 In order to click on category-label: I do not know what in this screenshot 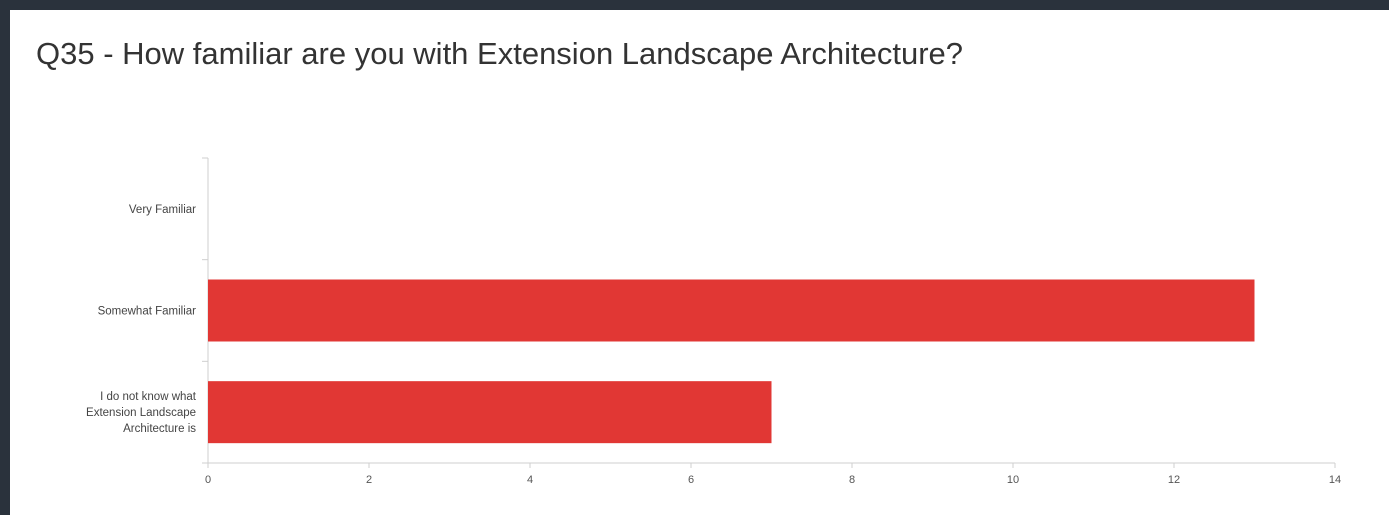, I will do `click(148, 397)`.